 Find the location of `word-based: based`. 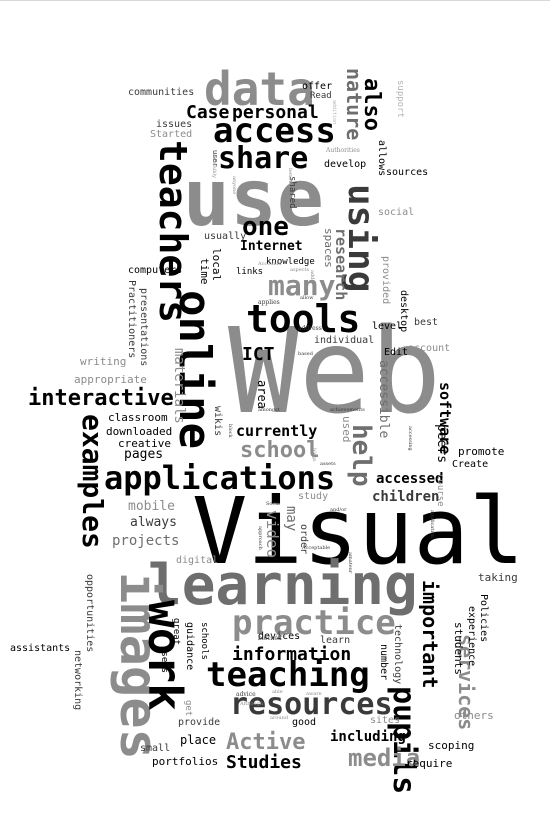

word-based: based is located at coordinates (305, 354).